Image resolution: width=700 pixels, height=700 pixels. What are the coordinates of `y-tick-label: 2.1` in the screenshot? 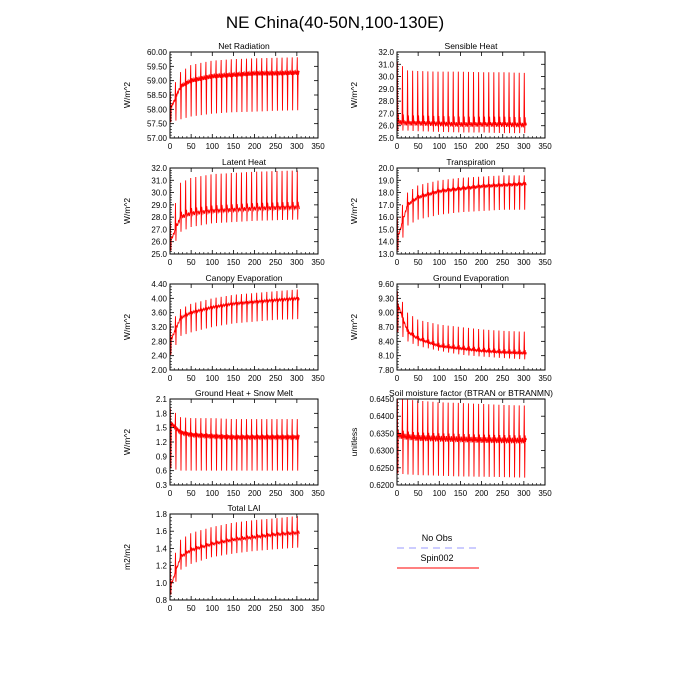 It's located at (162, 399).